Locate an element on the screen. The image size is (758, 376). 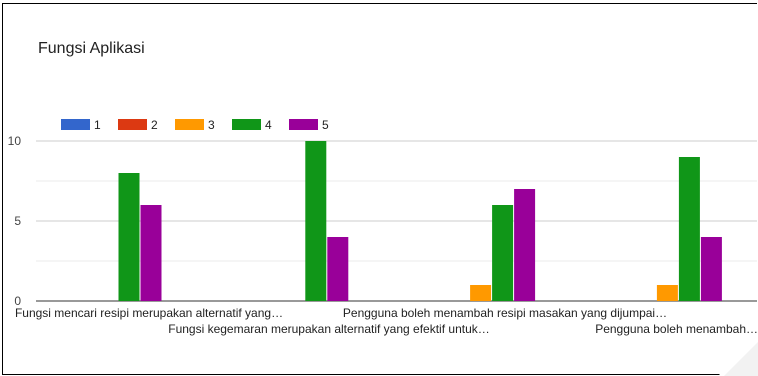
legend-label: 5 is located at coordinates (325, 125).